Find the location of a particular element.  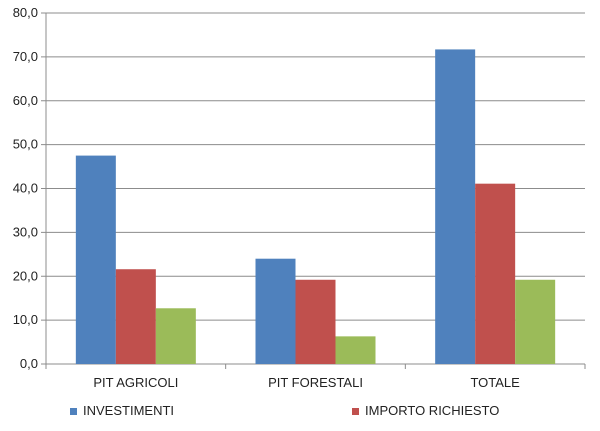

y-tick-label: 20,0 is located at coordinates (25, 275).